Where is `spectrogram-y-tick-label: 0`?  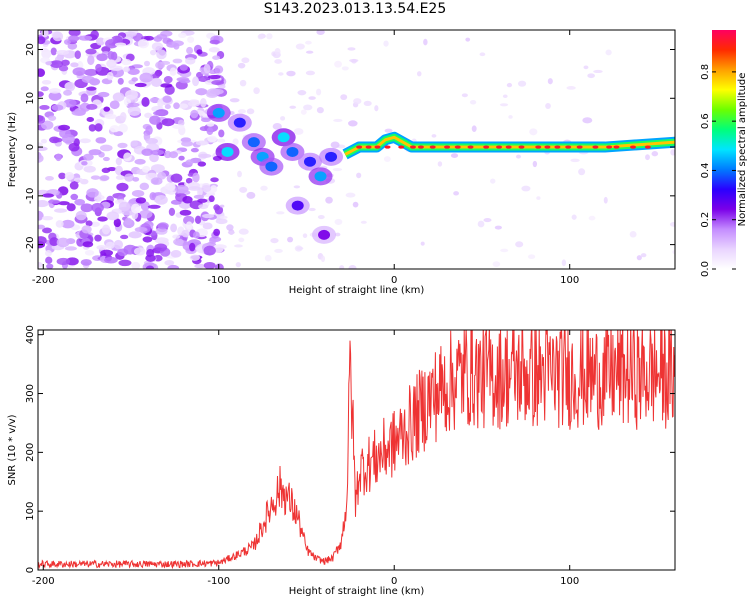 spectrogram-y-tick-label: 0 is located at coordinates (30, 147).